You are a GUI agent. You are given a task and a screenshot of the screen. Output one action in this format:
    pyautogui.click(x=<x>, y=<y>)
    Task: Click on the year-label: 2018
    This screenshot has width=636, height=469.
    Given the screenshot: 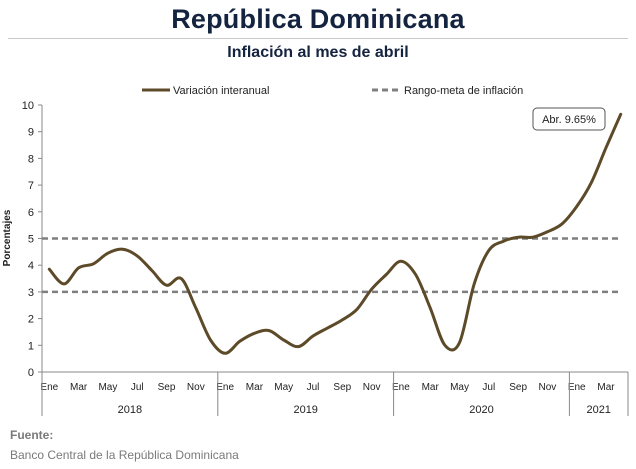 What is the action you would take?
    pyautogui.click(x=130, y=410)
    